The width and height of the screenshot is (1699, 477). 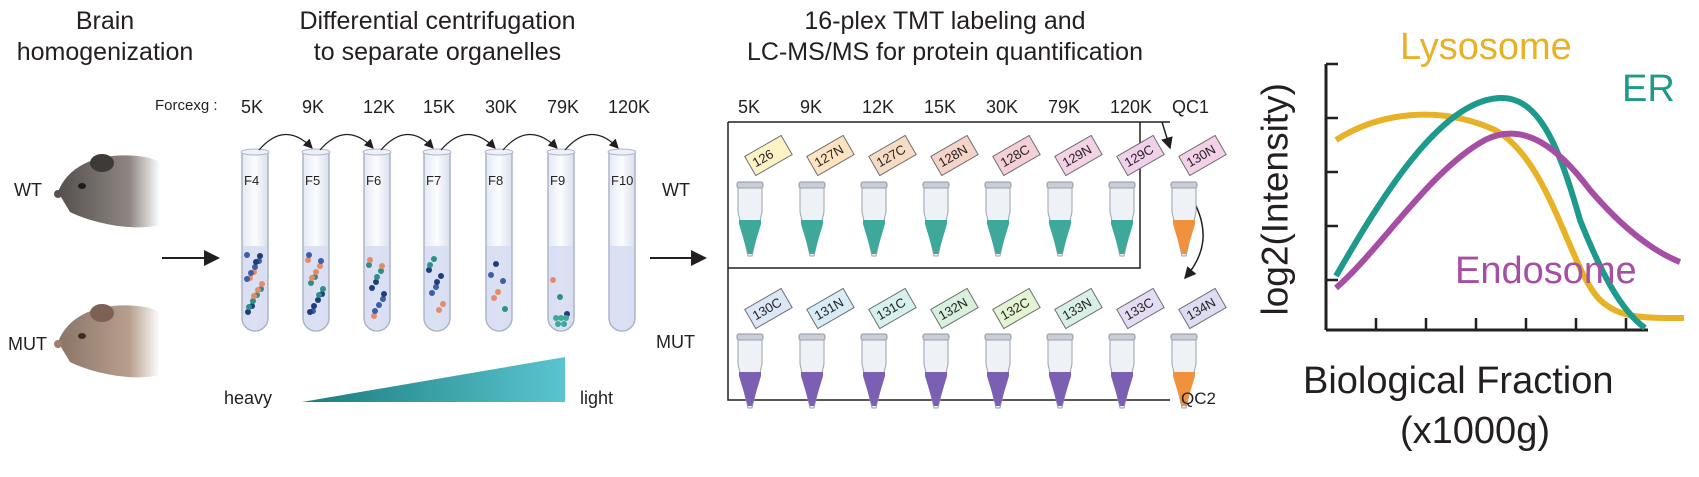 What do you see at coordinates (107, 341) in the screenshot?
I see `mouse-mut-icon` at bounding box center [107, 341].